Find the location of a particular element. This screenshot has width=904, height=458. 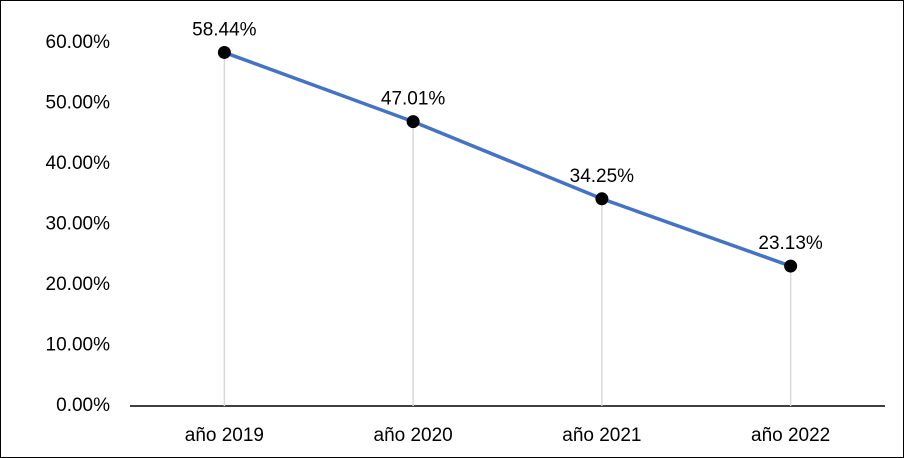

data-label: 23.13% is located at coordinates (790, 243).